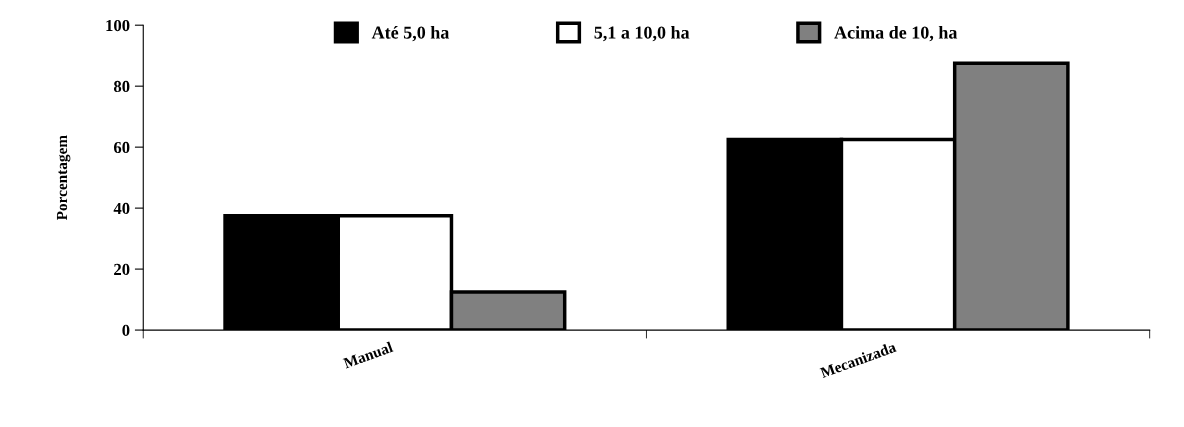  What do you see at coordinates (896, 33) in the screenshot?
I see `legend-label: Acima de 10, ha` at bounding box center [896, 33].